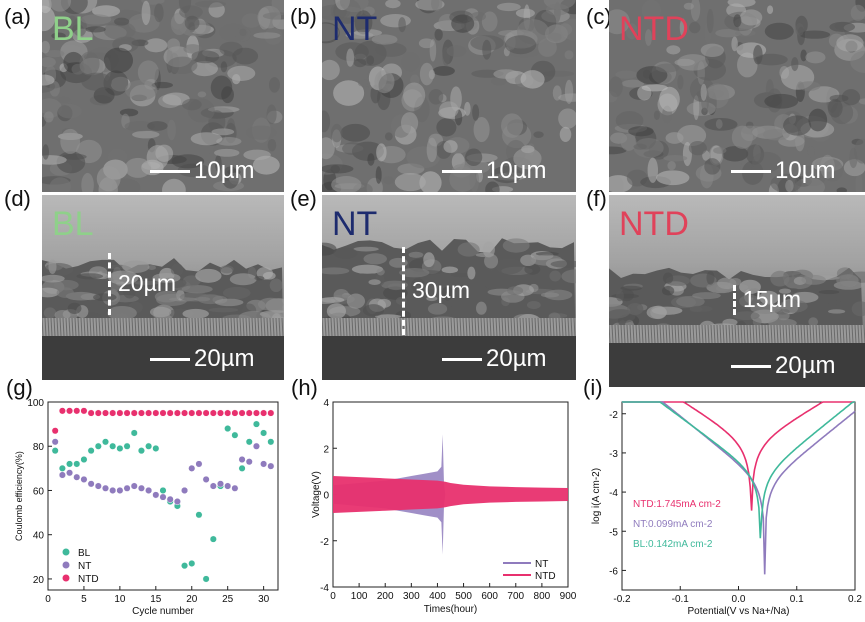 The image size is (865, 622). Describe the element at coordinates (593, 387) in the screenshot. I see `panel-label-i: (i)` at that location.